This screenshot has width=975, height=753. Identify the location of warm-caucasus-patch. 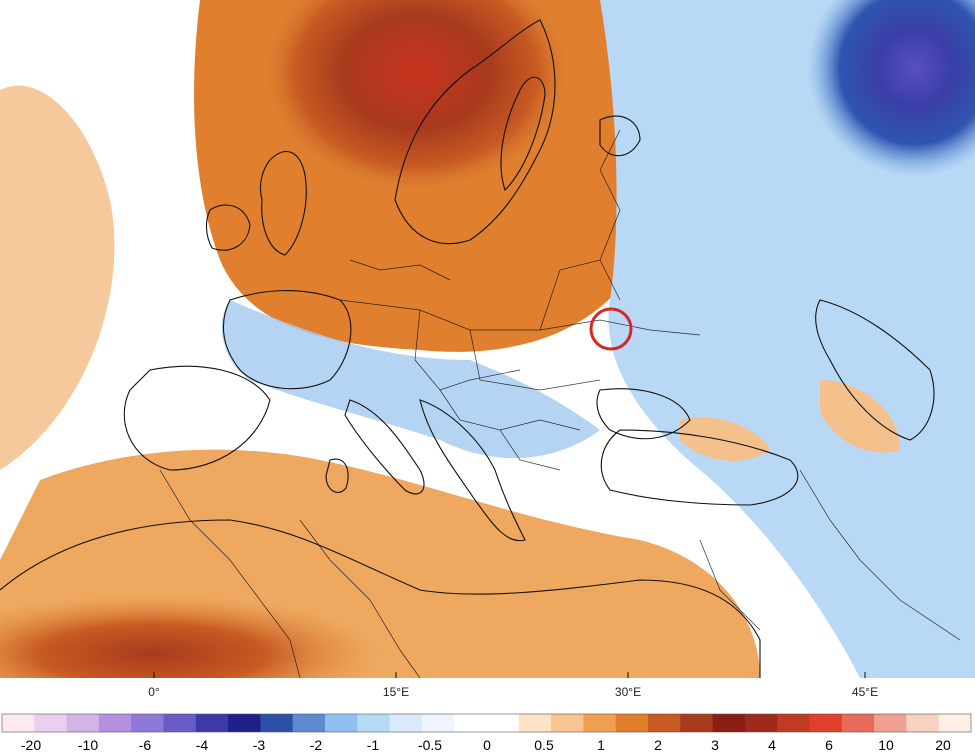
(860, 416).